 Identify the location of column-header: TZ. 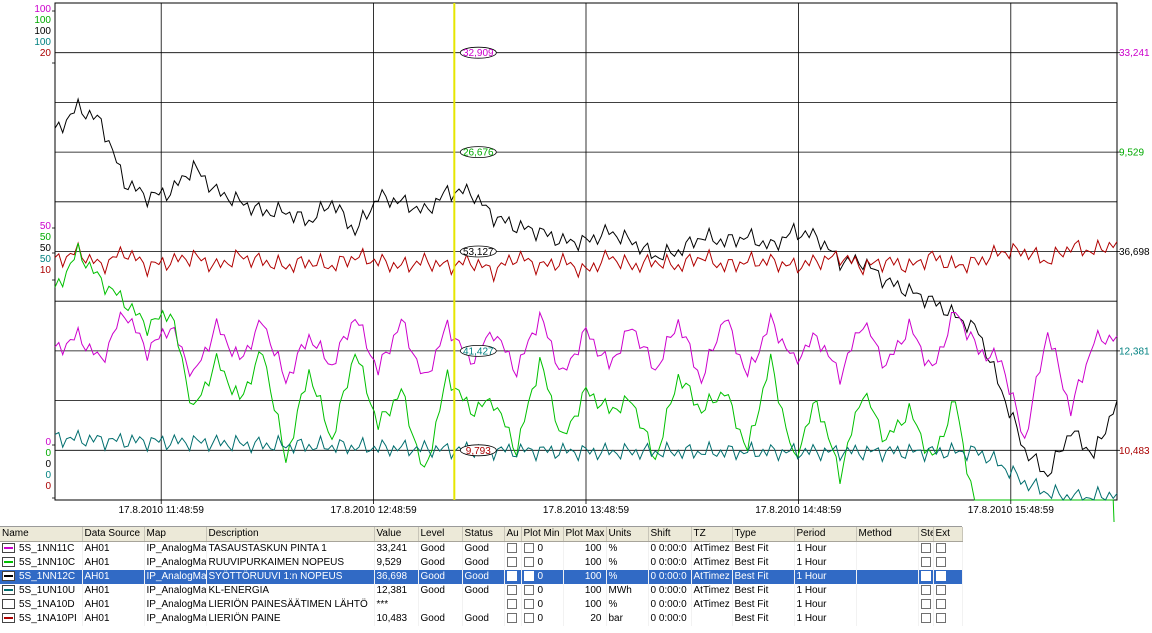
(712, 534).